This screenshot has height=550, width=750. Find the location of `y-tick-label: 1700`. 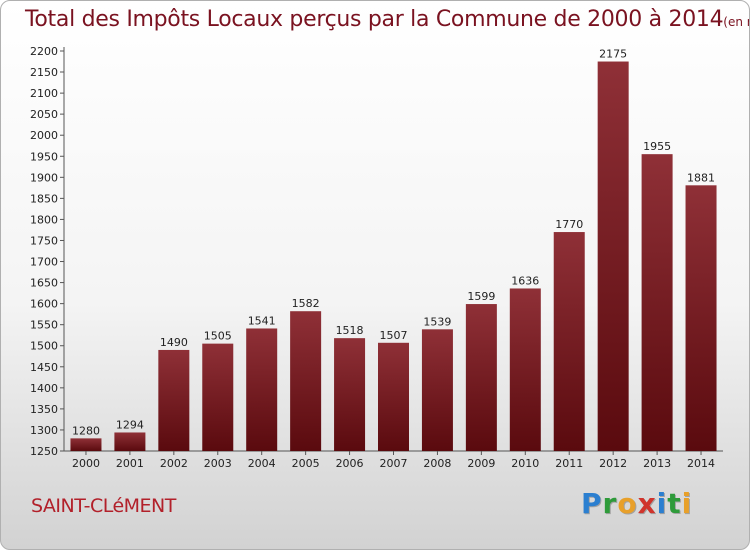

y-tick-label: 1700 is located at coordinates (44, 262).